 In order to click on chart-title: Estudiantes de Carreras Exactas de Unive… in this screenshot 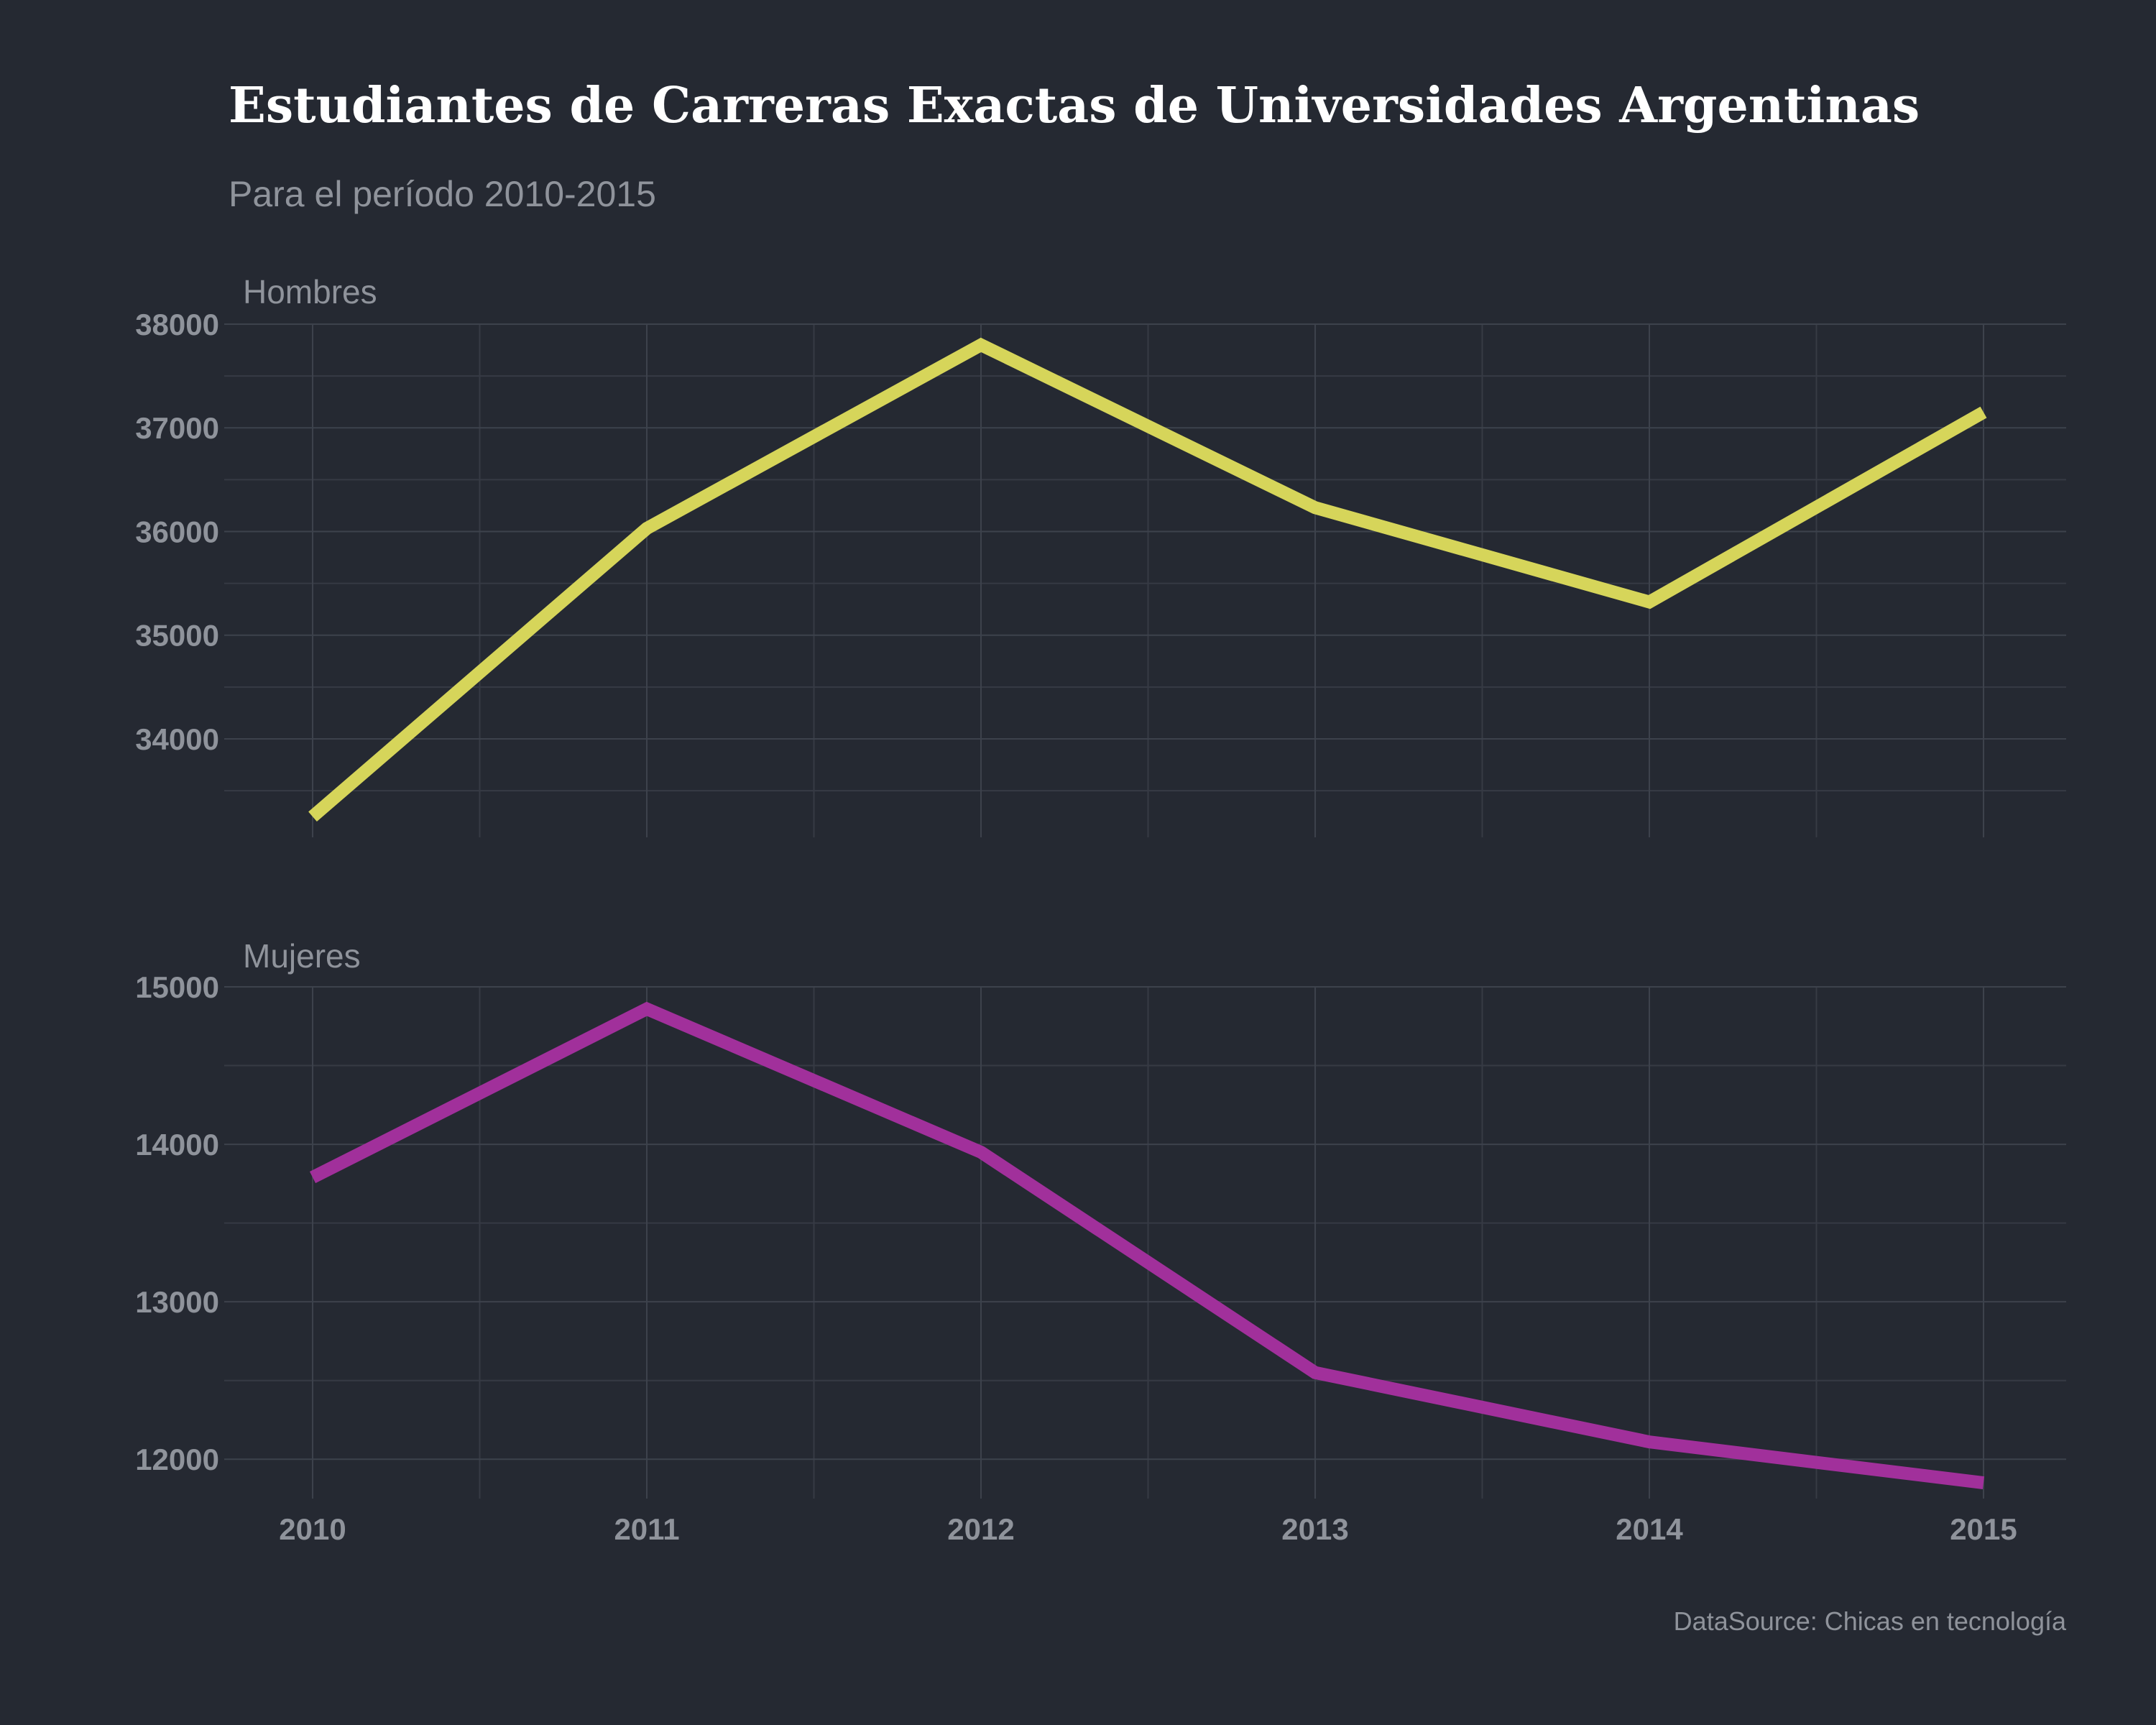, I will do `click(1074, 105)`.